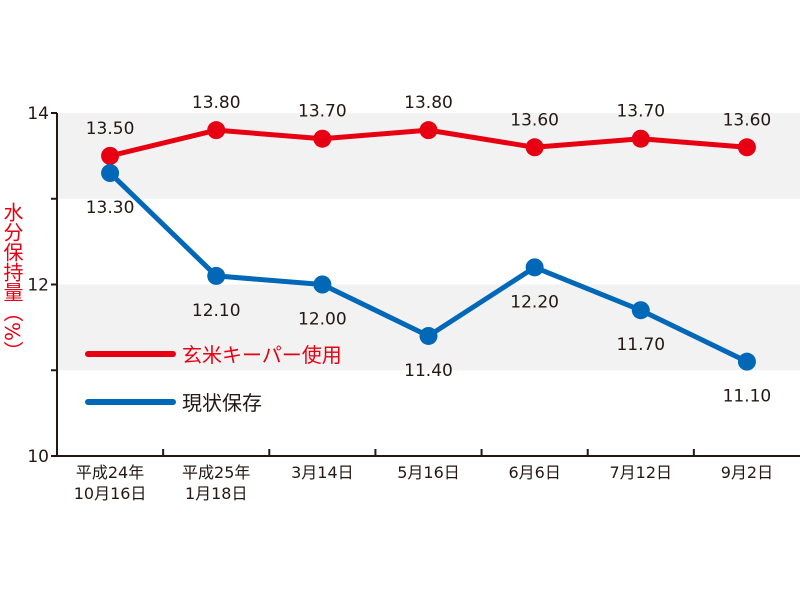 This screenshot has height=600, width=800. Describe the element at coordinates (216, 472) in the screenshot. I see `x-tick-label: 平成25年` at that location.